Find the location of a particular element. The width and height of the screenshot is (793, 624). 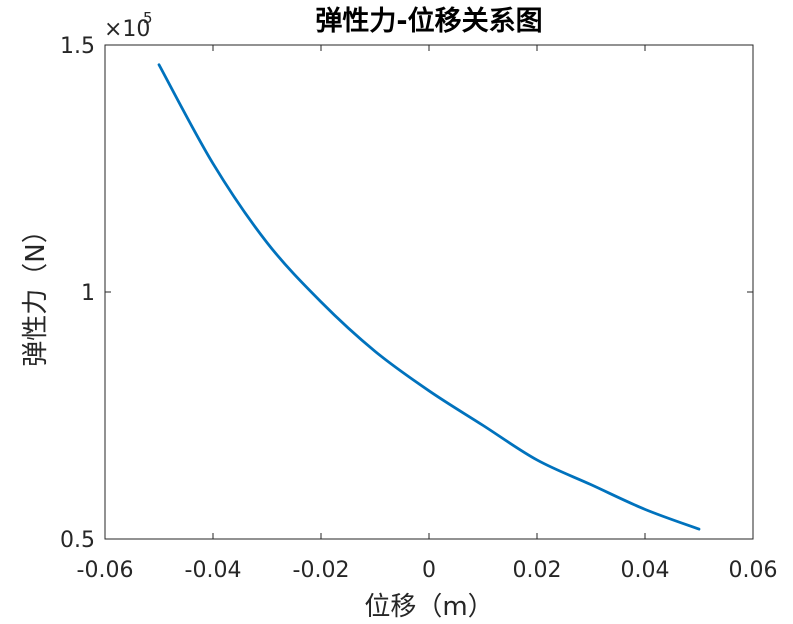

chart-title: 弹性力-位移关系图 is located at coordinates (428, 21).